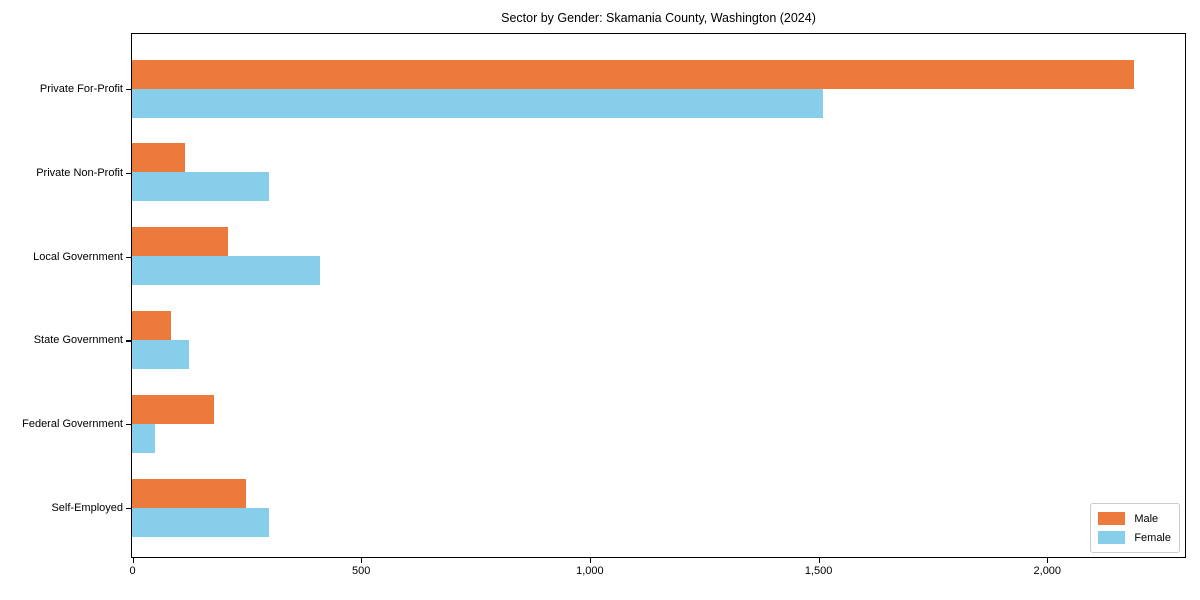 This screenshot has height=600, width=1200. Describe the element at coordinates (81, 89) in the screenshot. I see `y-tick-label-private-for-profit: Private For-Profit` at that location.